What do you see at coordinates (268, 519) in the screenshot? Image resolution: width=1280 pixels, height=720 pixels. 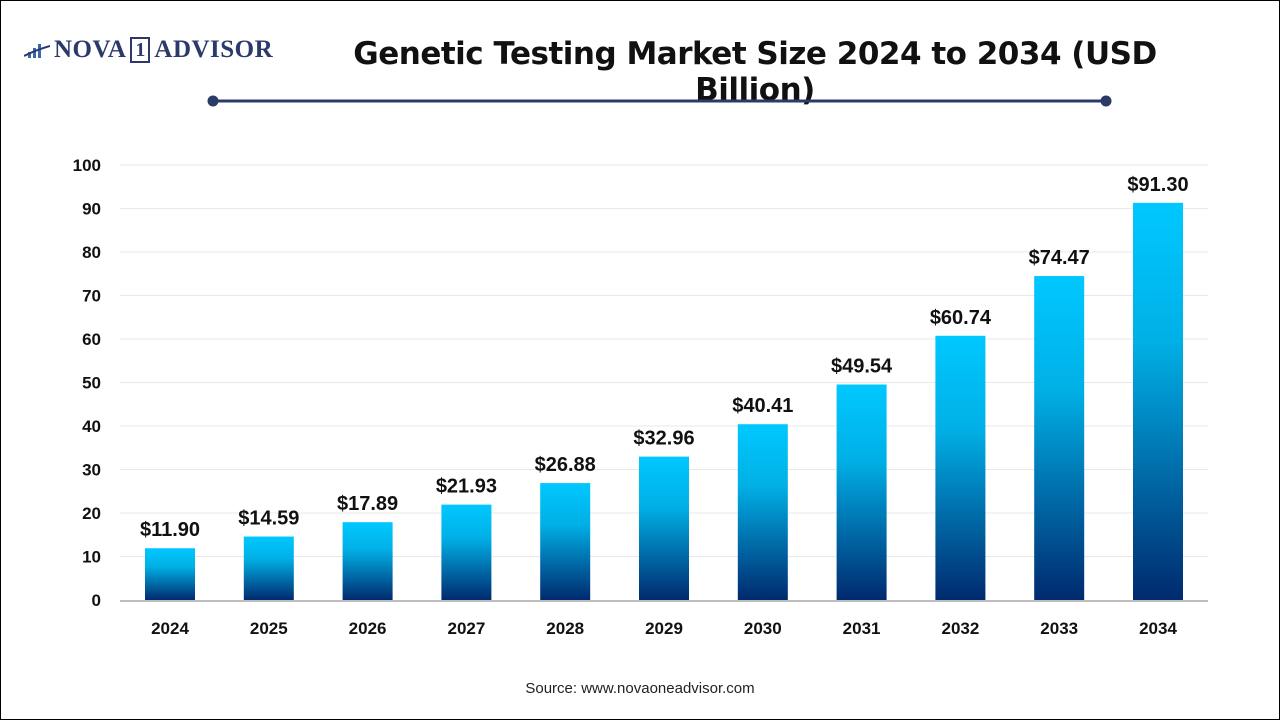 I see `data-label: $14.59` at bounding box center [268, 519].